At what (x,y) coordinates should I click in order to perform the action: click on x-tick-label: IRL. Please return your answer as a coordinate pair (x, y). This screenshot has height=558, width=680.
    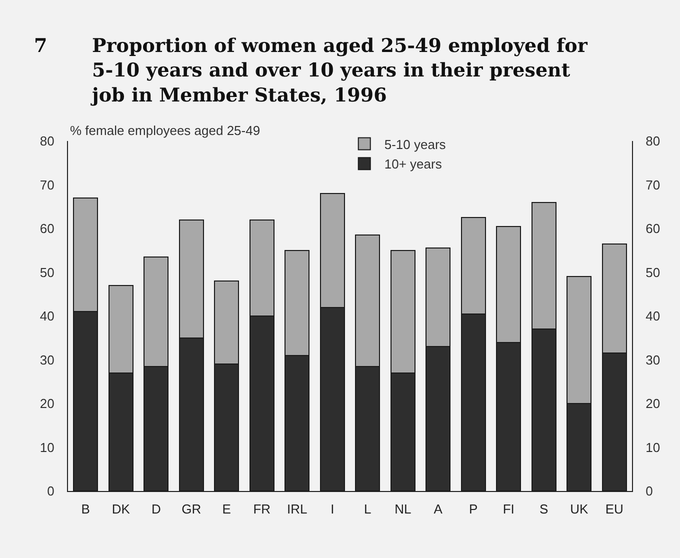
    Looking at the image, I should click on (297, 509).